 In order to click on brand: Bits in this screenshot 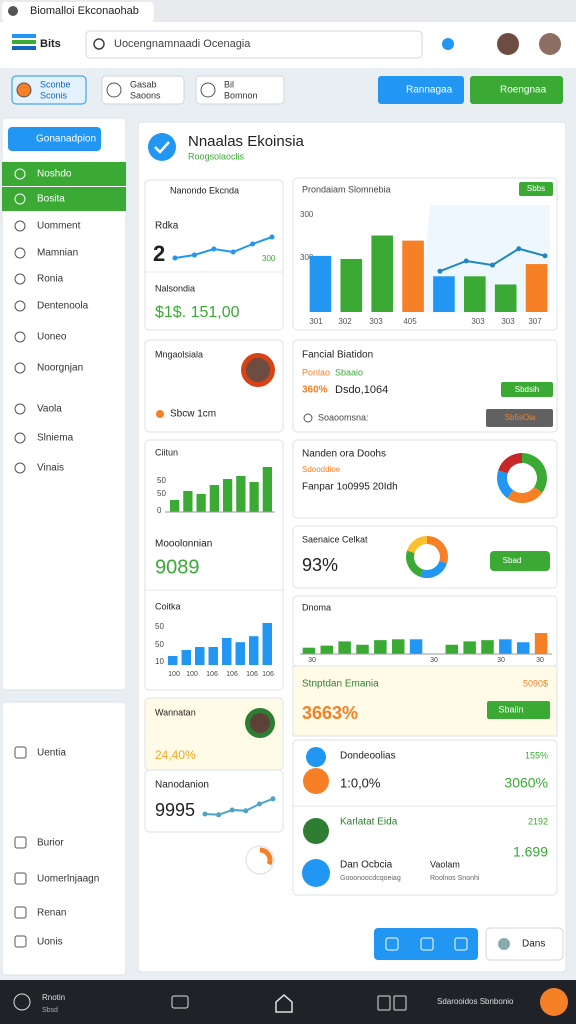, I will do `click(50, 44)`.